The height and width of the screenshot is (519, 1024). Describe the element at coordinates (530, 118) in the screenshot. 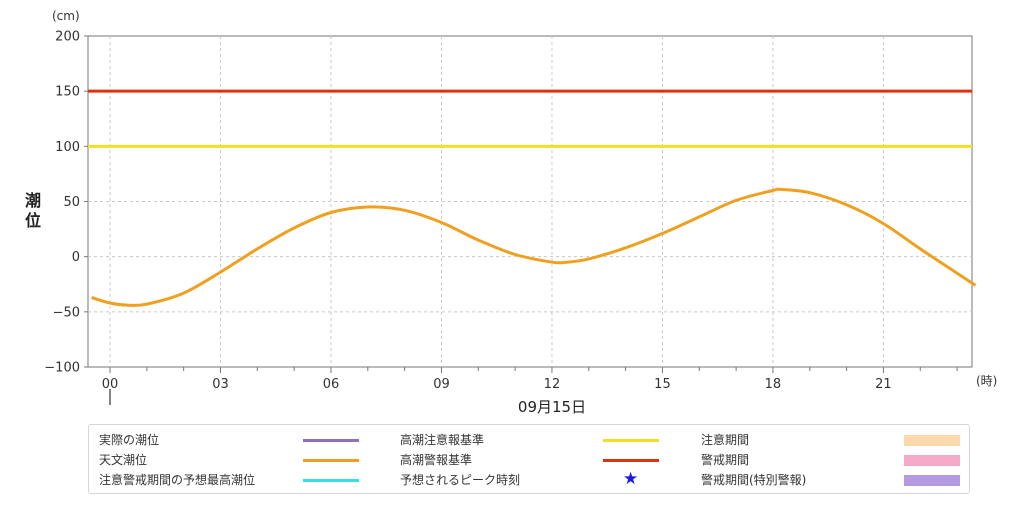

I see `reference-lines` at that location.